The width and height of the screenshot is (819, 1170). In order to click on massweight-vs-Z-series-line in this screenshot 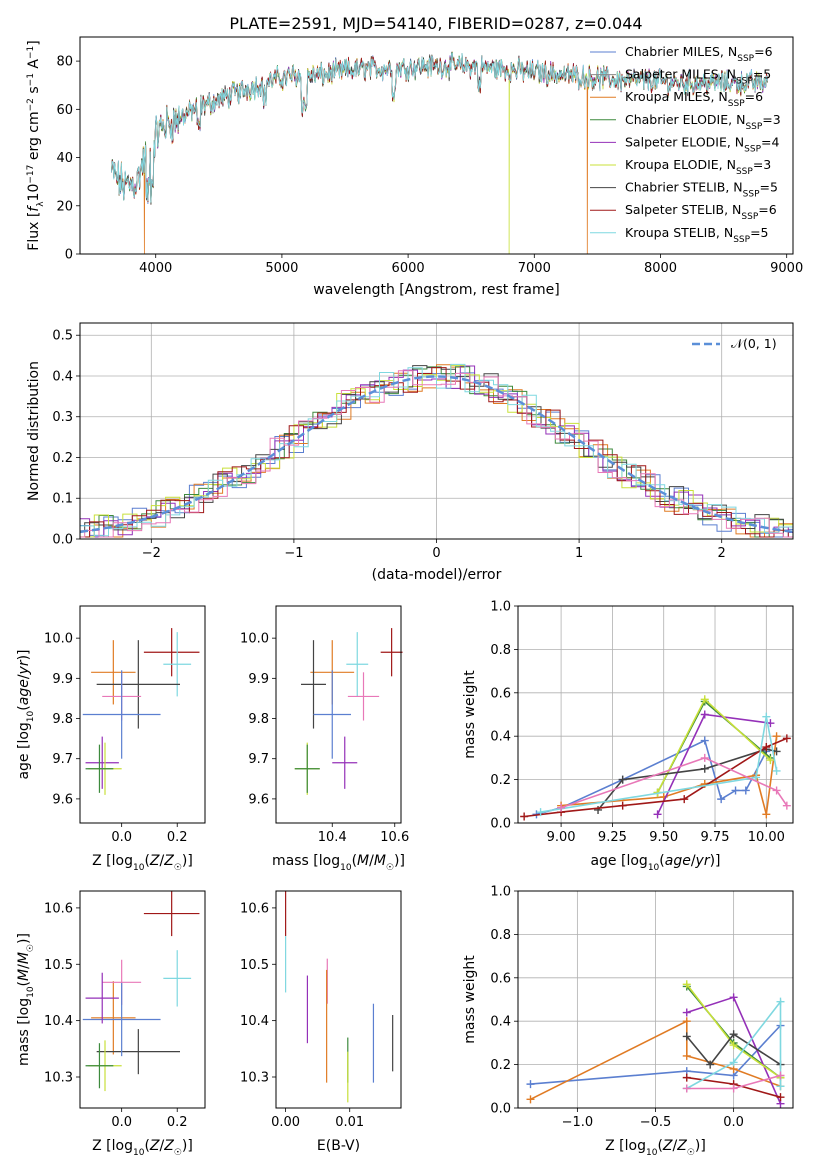, I will do `click(733, 1049)`.